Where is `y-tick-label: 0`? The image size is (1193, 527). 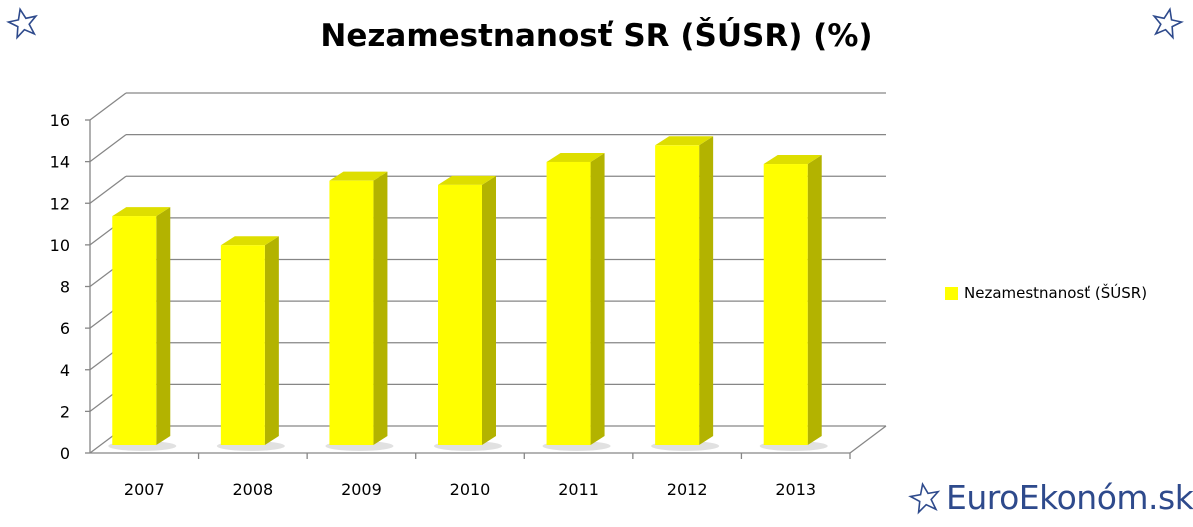 y-tick-label: 0 is located at coordinates (65, 453).